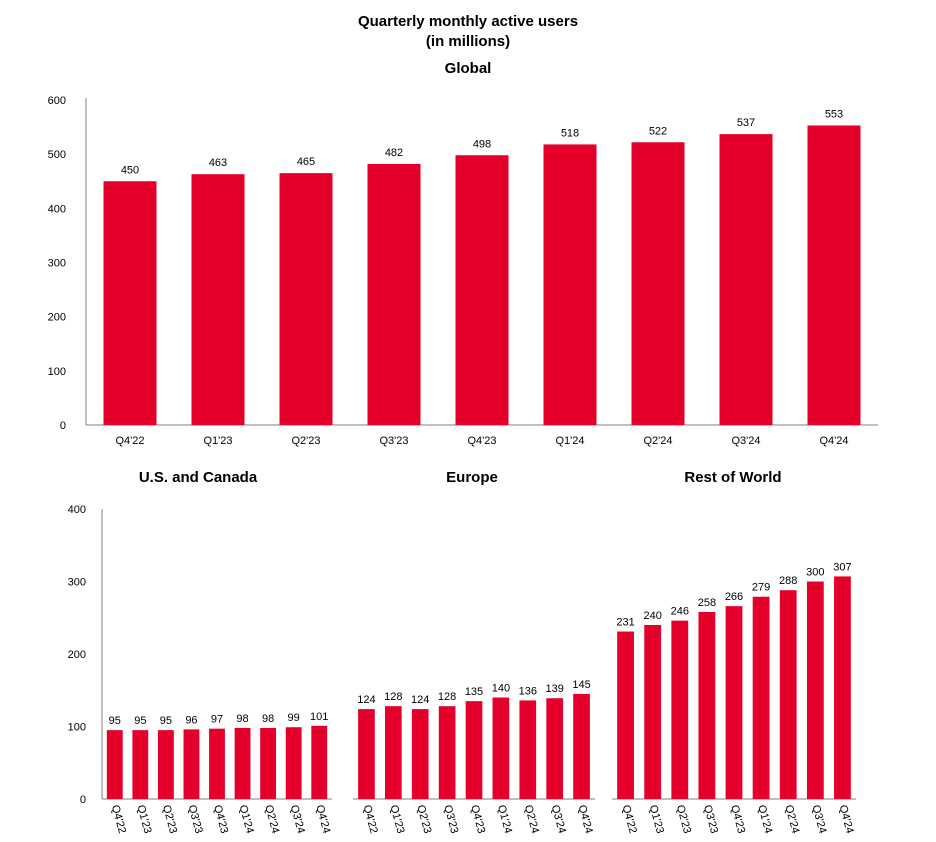 The width and height of the screenshot is (936, 842). What do you see at coordinates (118, 819) in the screenshot?
I see `us-canada-x-tick-label: Q4'22` at bounding box center [118, 819].